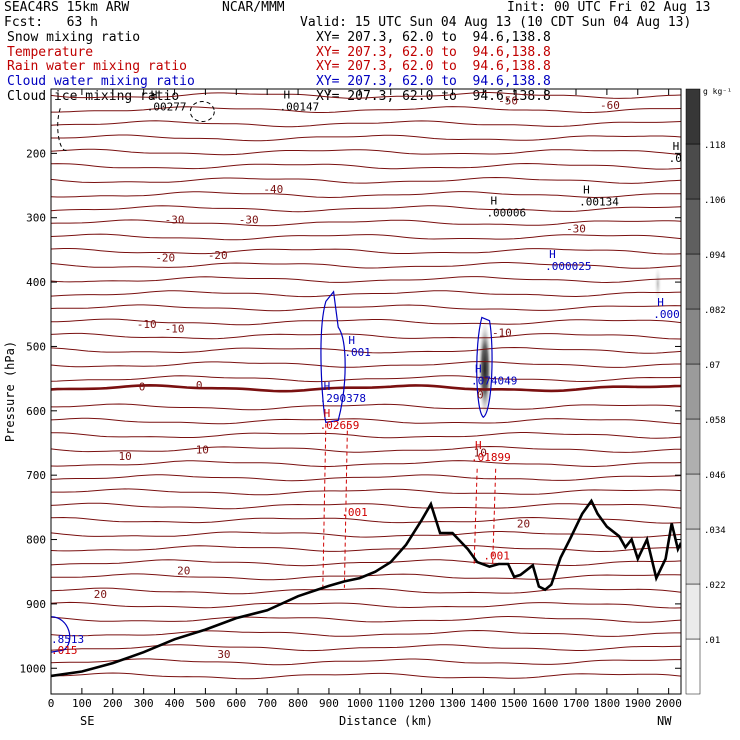 The height and width of the screenshot is (740, 740). Describe the element at coordinates (715, 256) in the screenshot. I see `colorbar-tick-label: .094` at that location.